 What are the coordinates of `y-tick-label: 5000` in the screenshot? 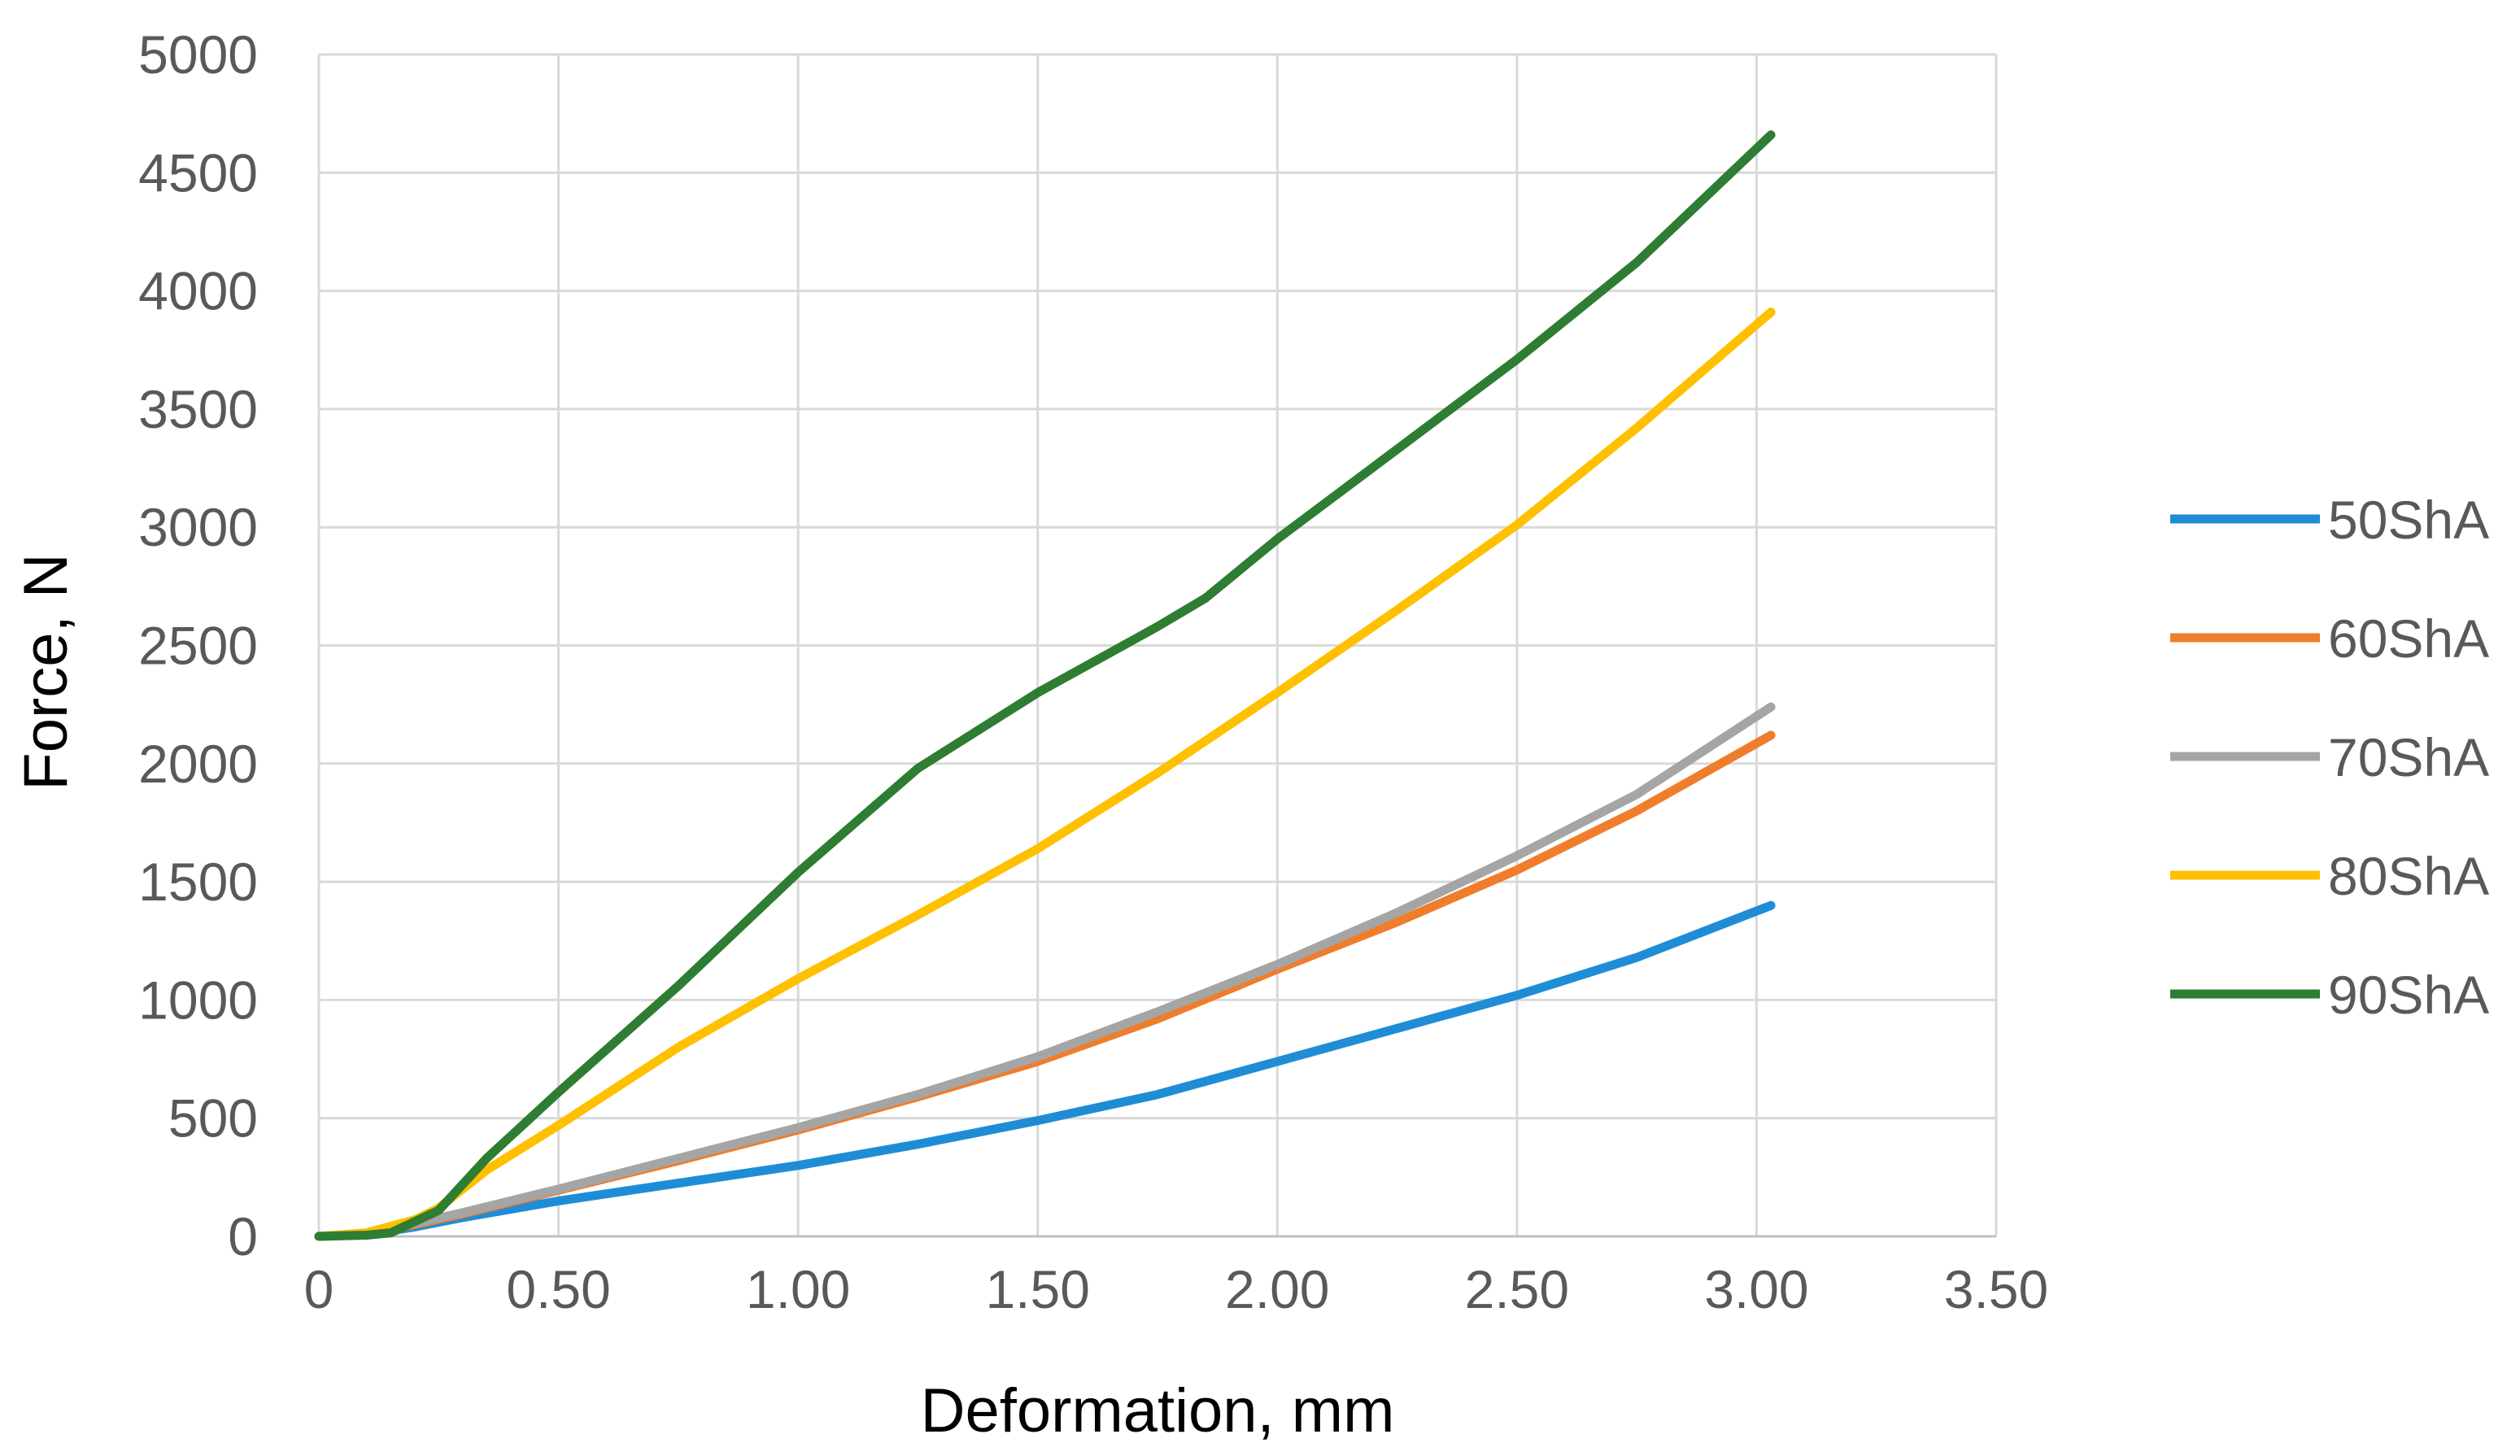 It's located at (198, 54).